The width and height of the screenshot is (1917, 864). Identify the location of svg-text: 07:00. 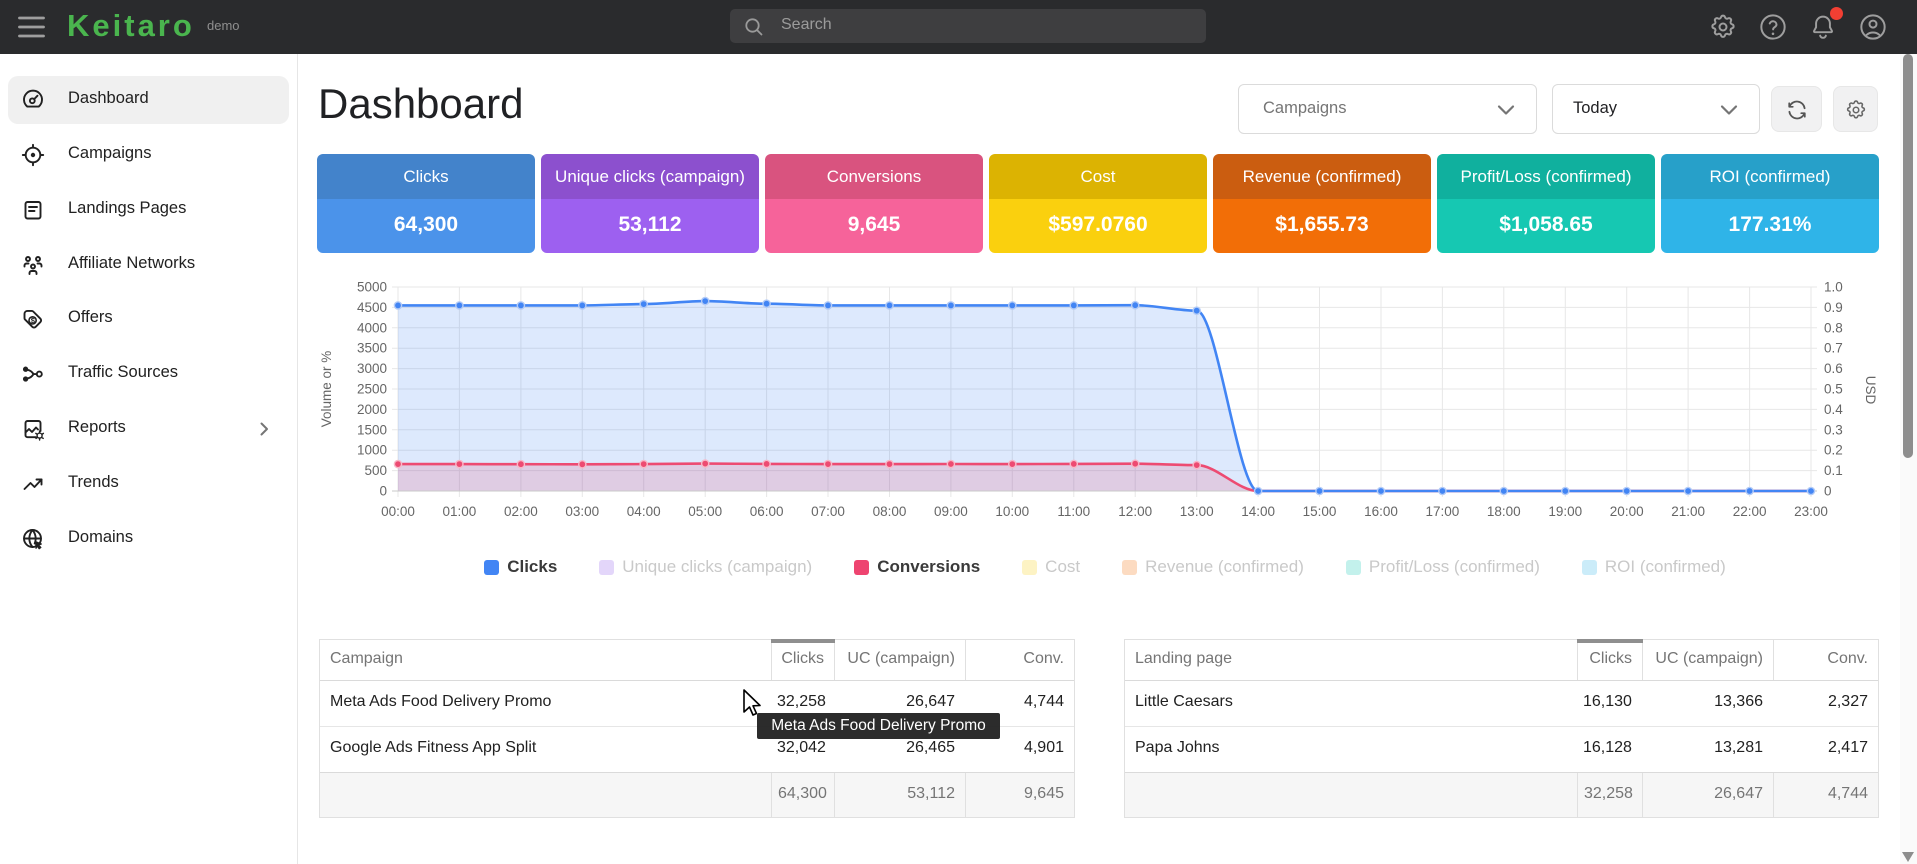
(828, 511).